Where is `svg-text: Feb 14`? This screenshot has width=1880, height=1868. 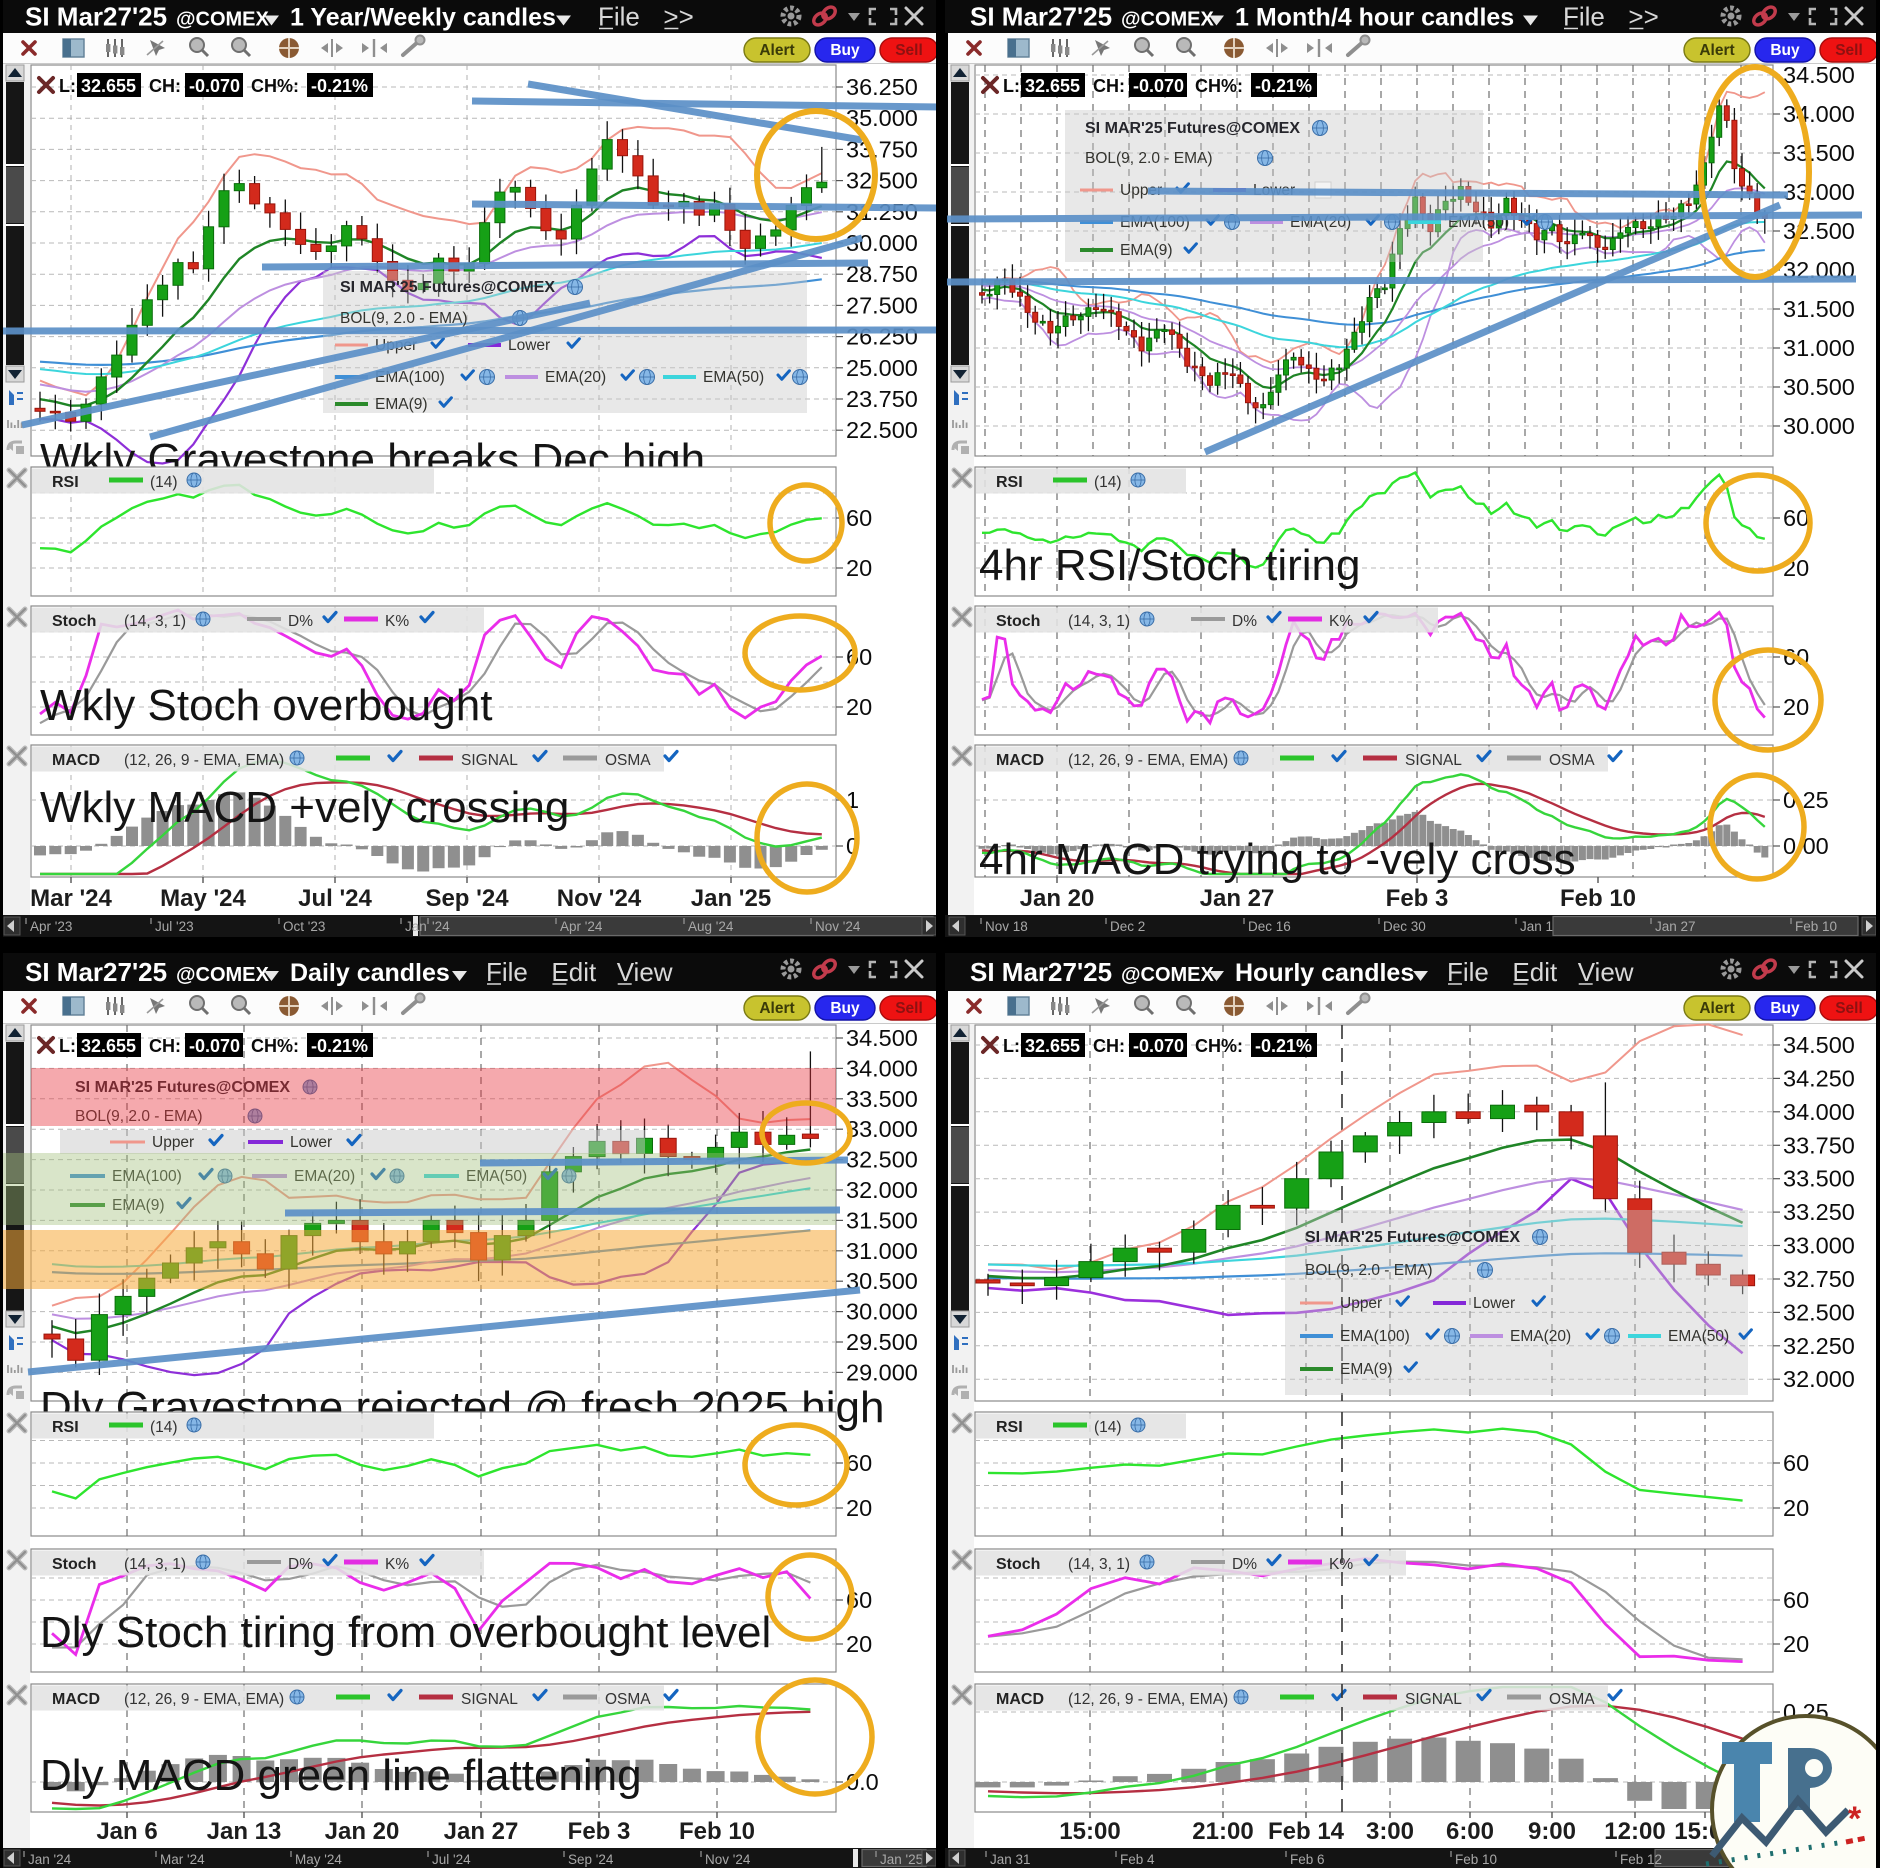 svg-text: Feb 14 is located at coordinates (1306, 1831).